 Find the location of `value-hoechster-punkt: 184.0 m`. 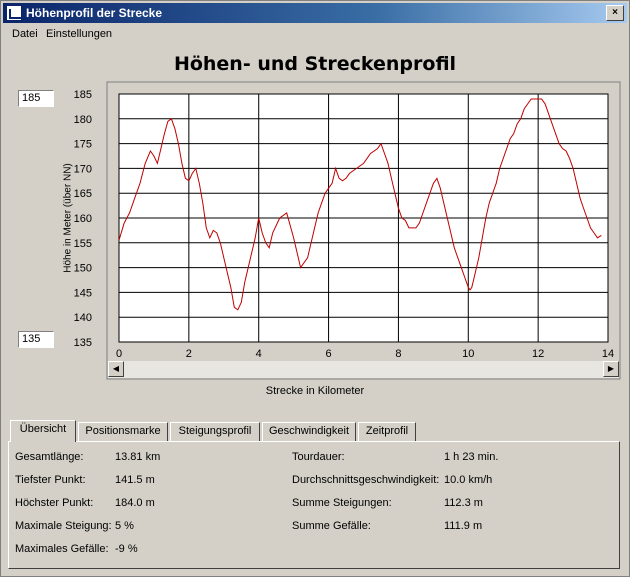

value-hoechster-punkt: 184.0 m is located at coordinates (135, 503).